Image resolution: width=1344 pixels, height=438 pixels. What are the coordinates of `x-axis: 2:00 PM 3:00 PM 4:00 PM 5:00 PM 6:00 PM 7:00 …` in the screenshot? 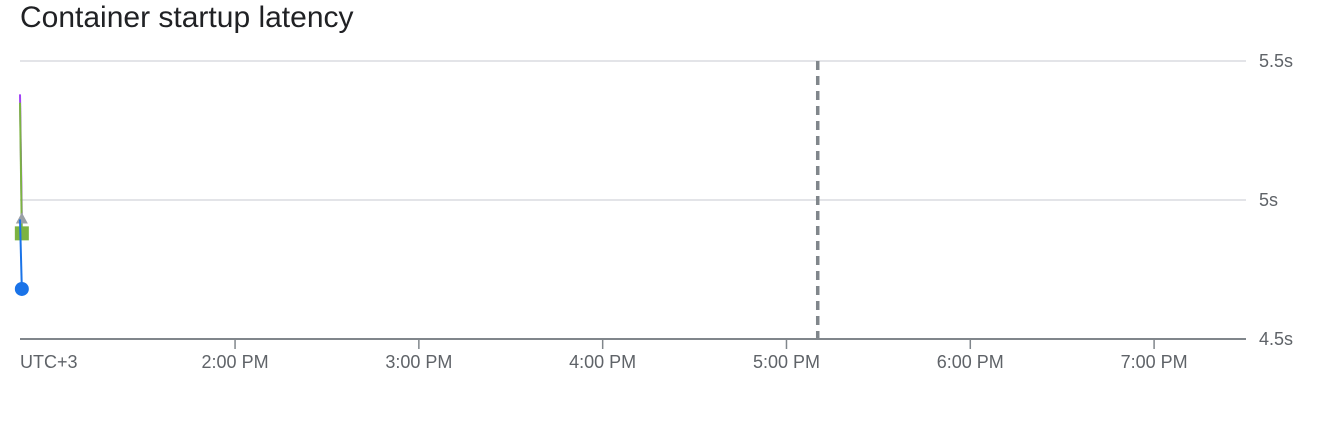 It's located at (633, 355).